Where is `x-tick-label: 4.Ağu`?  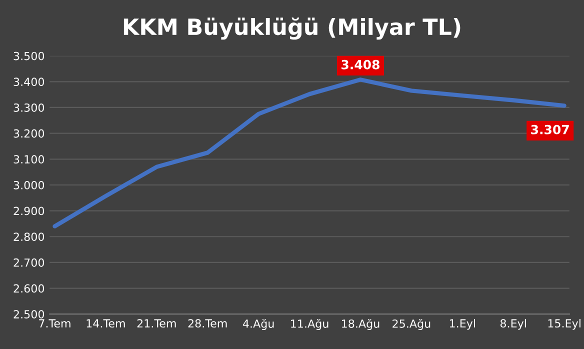
x-tick-label: 4.Ağu is located at coordinates (258, 324).